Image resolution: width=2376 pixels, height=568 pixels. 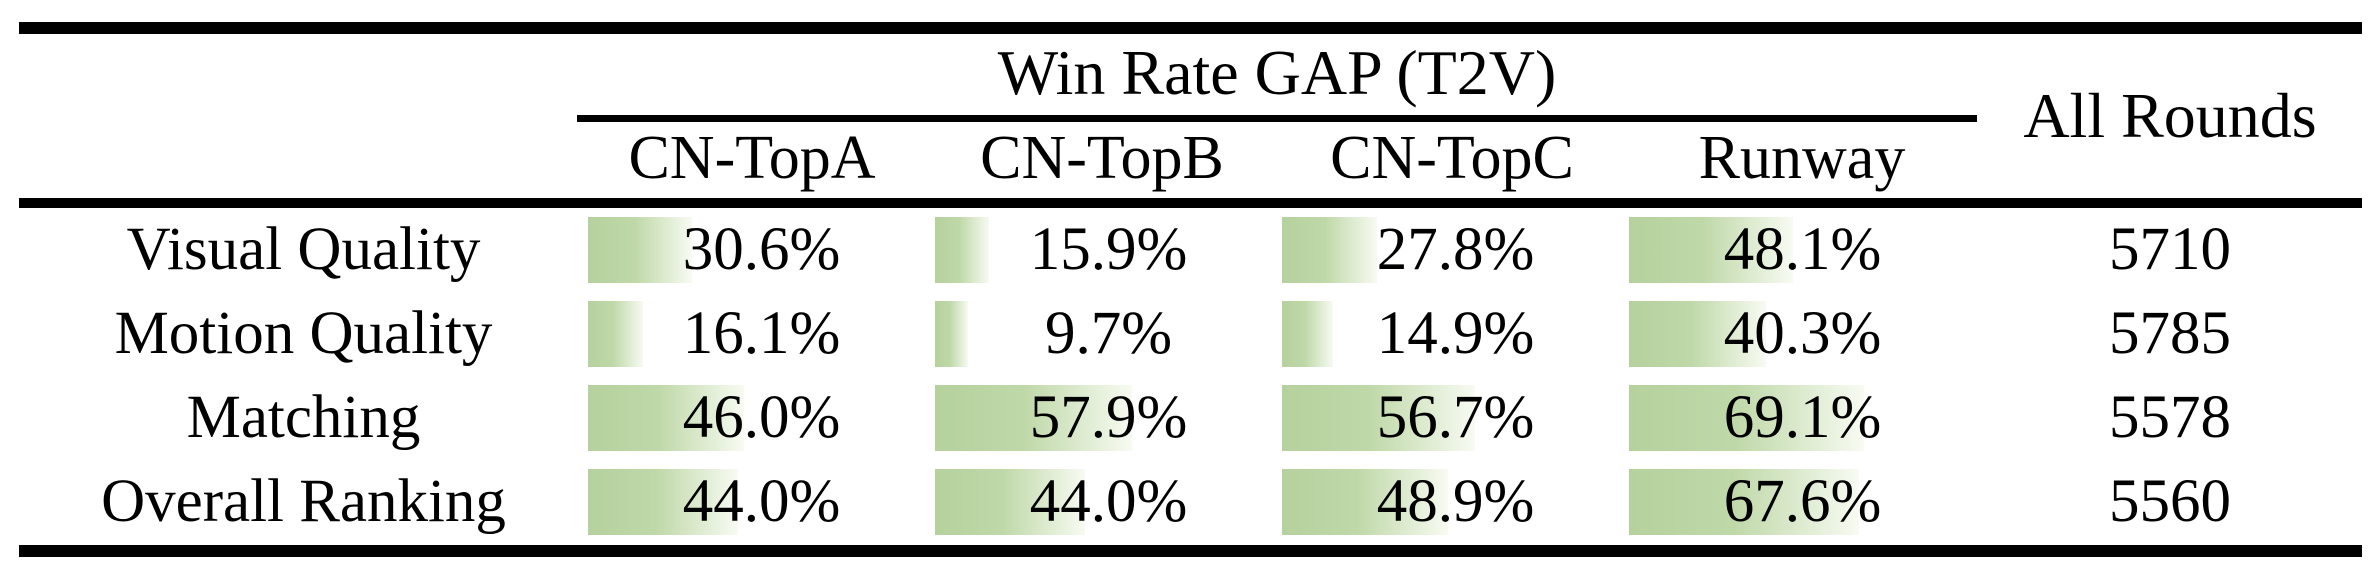 I want to click on percent-value: 30.6%, so click(x=761, y=249).